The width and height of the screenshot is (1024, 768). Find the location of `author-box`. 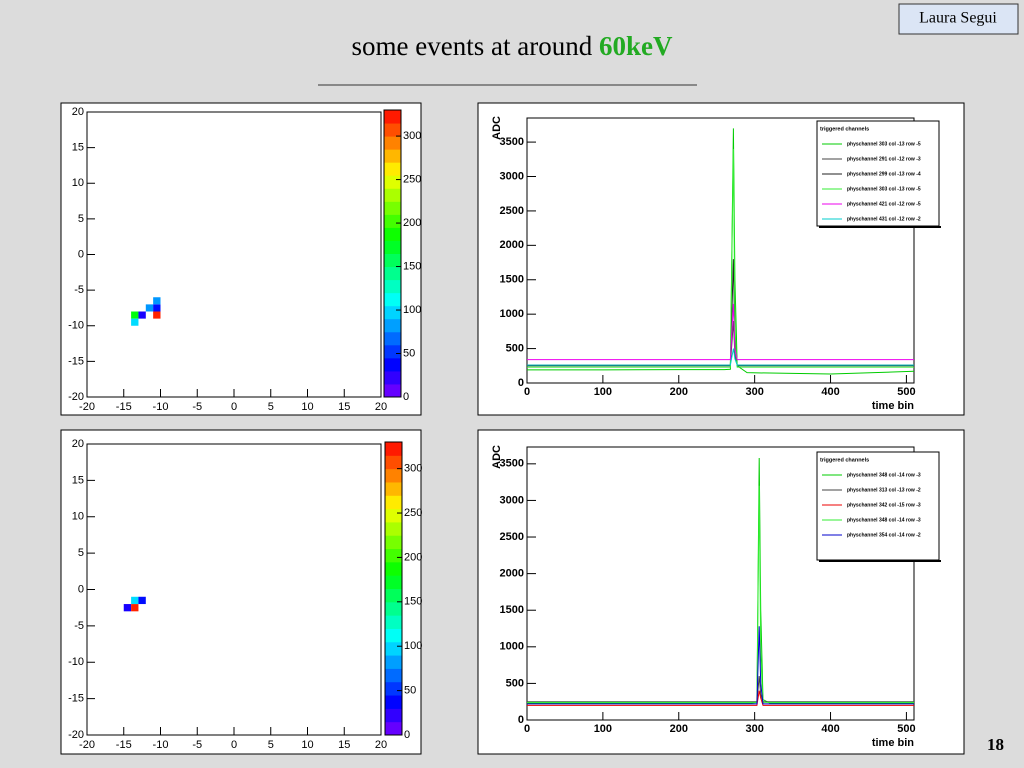

author-box is located at coordinates (958, 19).